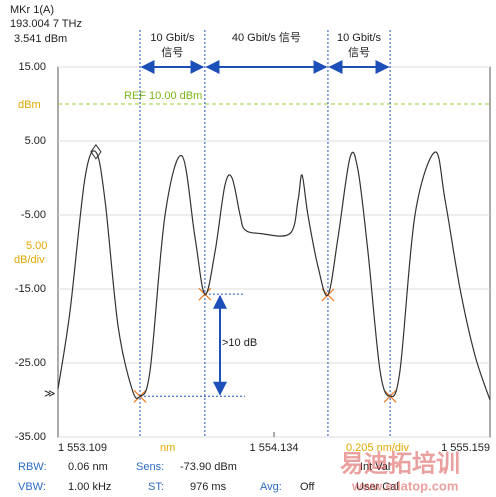 This screenshot has height=497, width=496. Describe the element at coordinates (307, 487) in the screenshot. I see `setting-value: Off` at that location.